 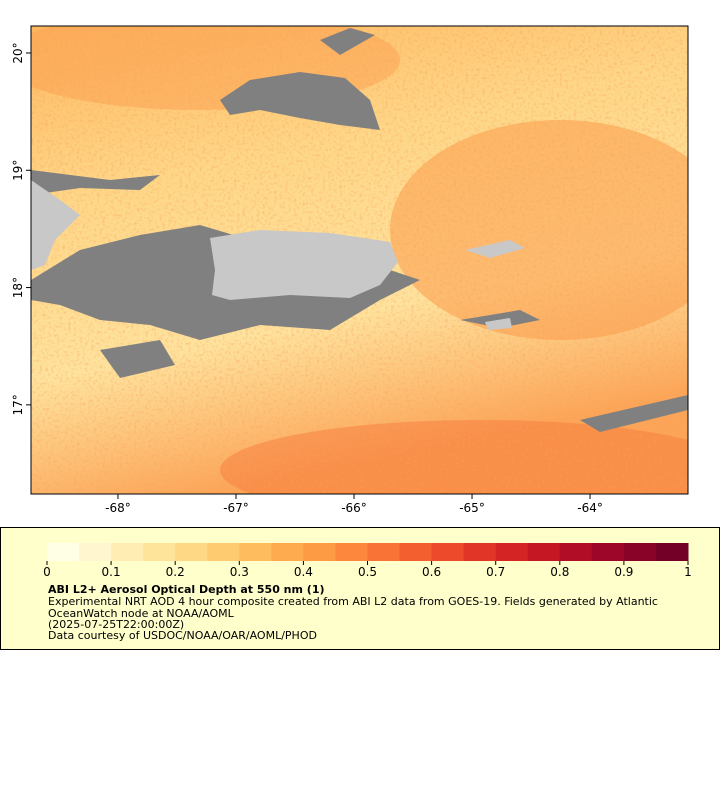 I want to click on legend-line: OceanWatch node at NOAA/AOML, so click(x=141, y=613).